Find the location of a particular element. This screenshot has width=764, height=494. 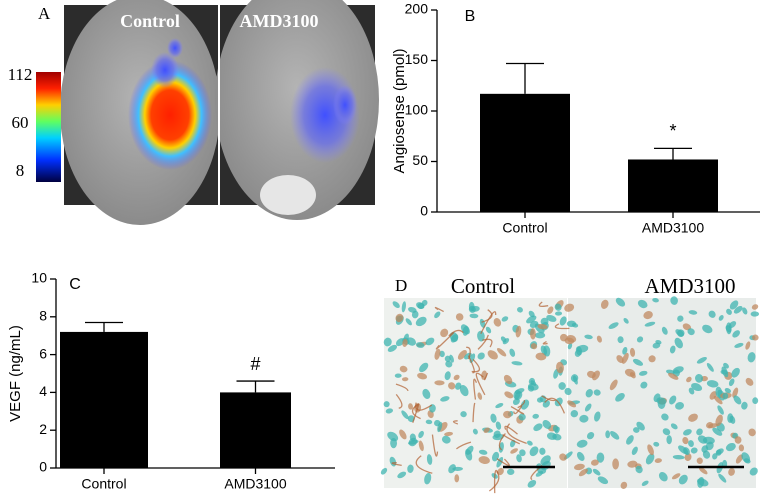

y-tick-label: 8 is located at coordinates (43, 316).